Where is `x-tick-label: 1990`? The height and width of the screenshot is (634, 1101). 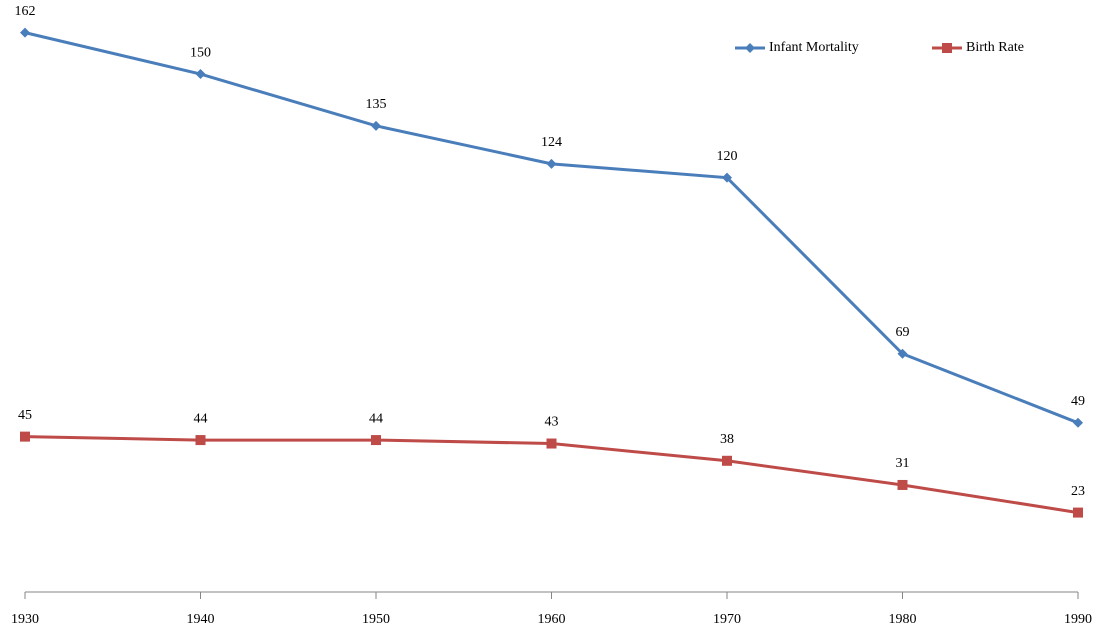 x-tick-label: 1990 is located at coordinates (1078, 619).